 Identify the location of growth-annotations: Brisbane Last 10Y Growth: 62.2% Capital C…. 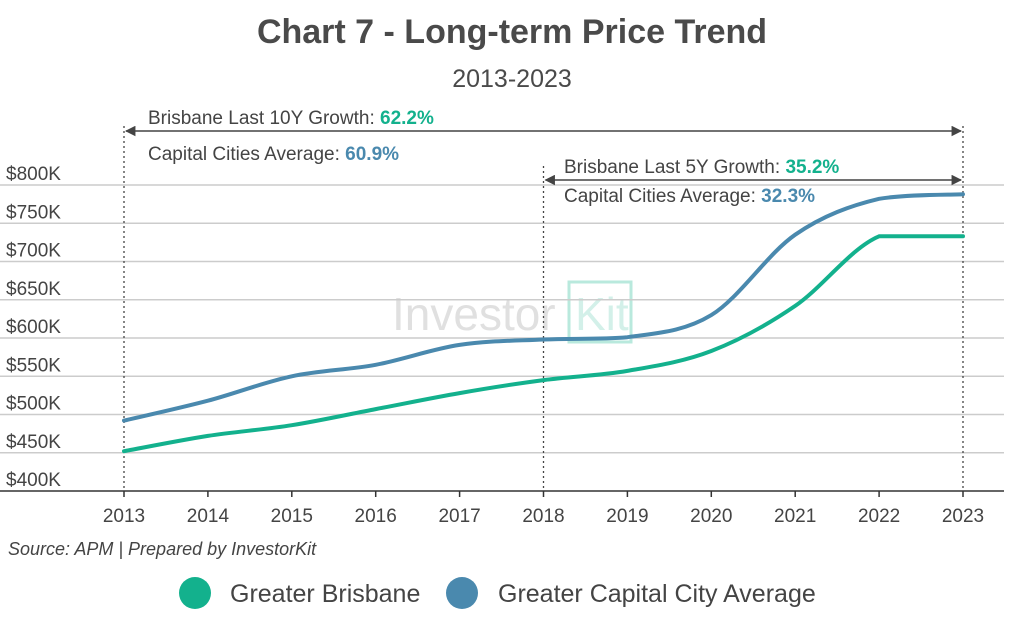
(543, 157).